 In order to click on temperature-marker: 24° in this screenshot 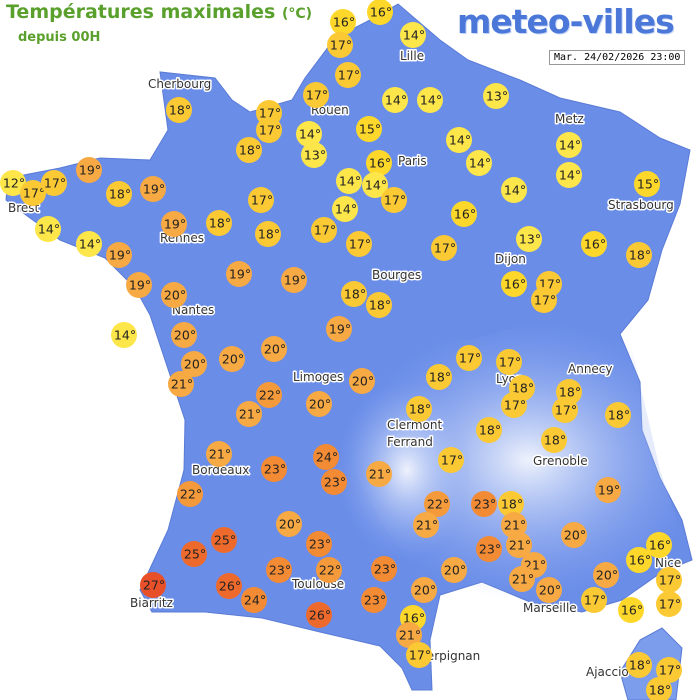, I will do `click(254, 600)`.